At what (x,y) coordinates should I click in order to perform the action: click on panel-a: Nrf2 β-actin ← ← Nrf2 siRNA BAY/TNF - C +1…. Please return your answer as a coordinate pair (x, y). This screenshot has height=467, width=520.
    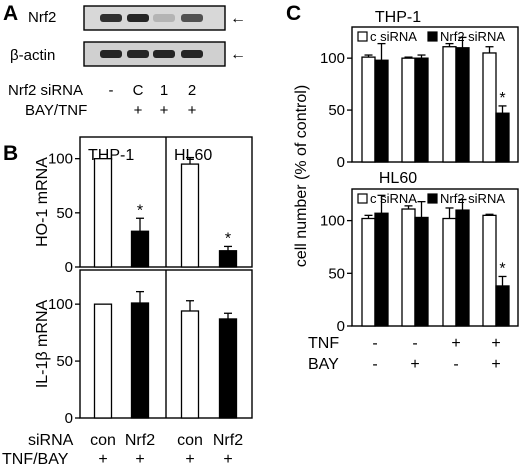
    Looking at the image, I should click on (127, 62).